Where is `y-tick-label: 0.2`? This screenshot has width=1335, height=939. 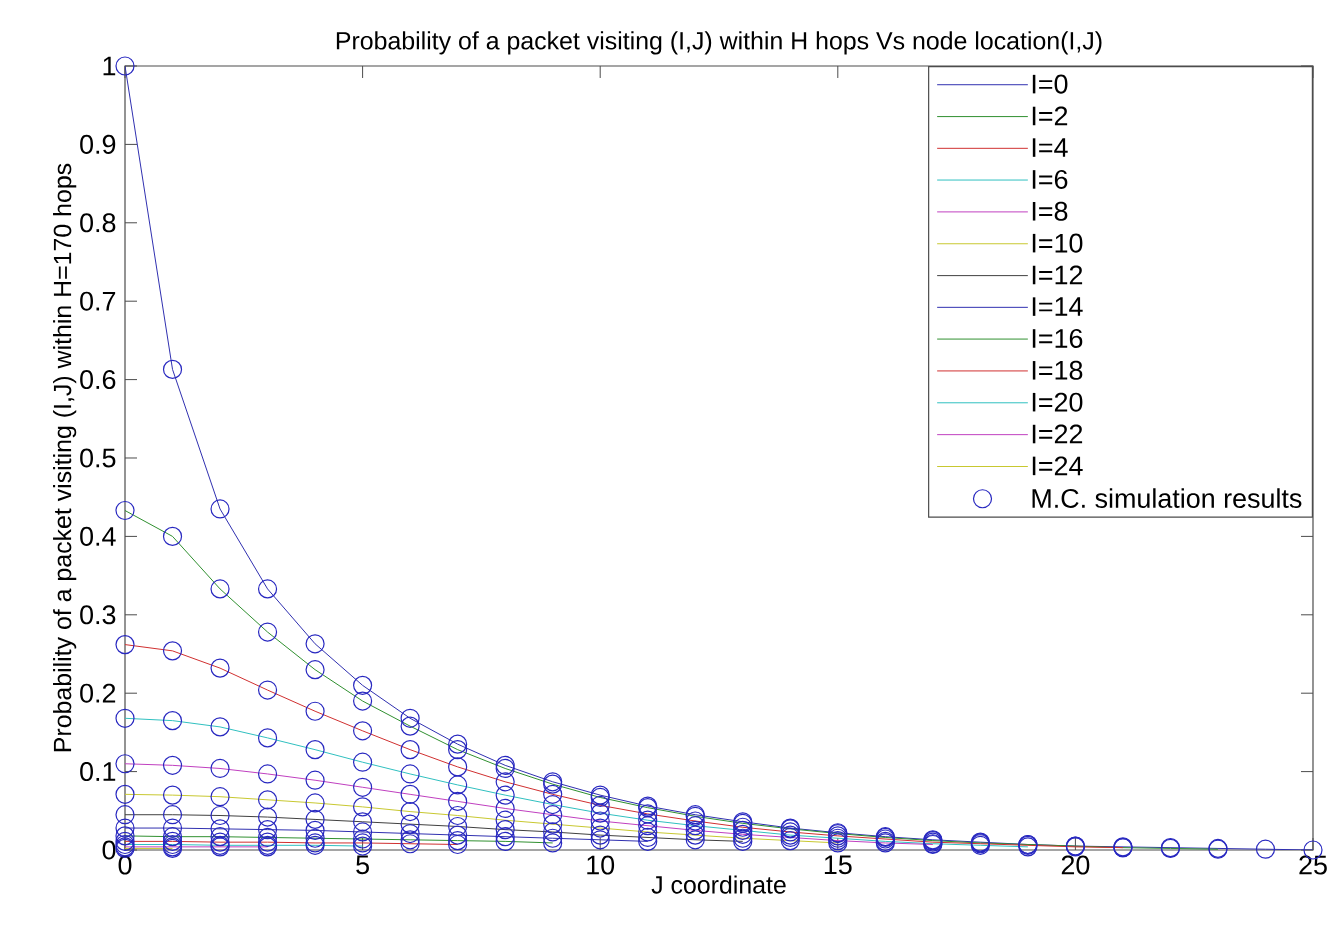
y-tick-label: 0.2 is located at coordinates (98, 693).